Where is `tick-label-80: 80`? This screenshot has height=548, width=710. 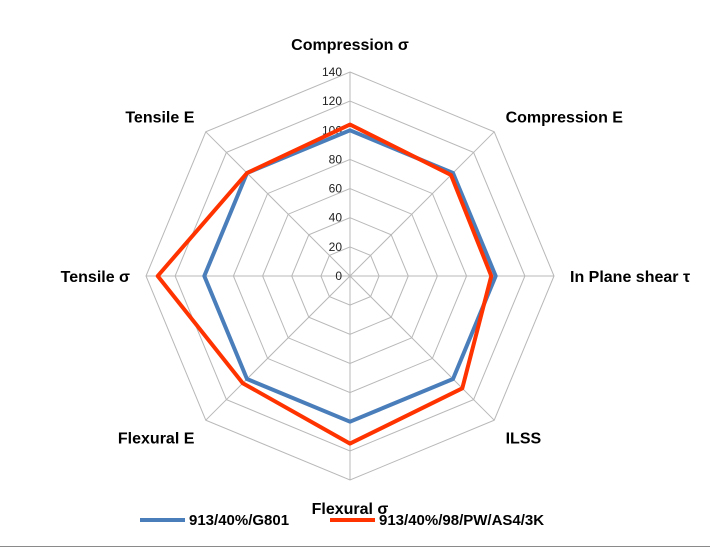
tick-label-80: 80 is located at coordinates (336, 159).